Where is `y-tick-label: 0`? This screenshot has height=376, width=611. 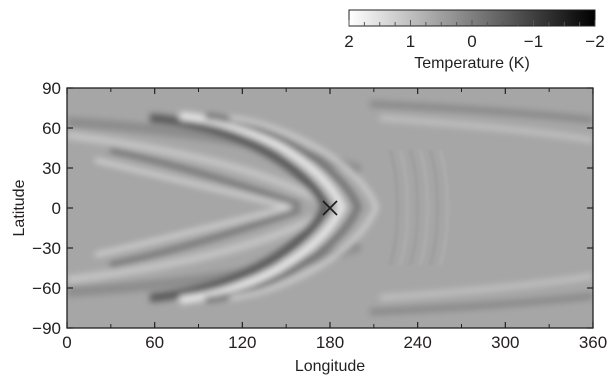
y-tick-label: 0 is located at coordinates (56, 208).